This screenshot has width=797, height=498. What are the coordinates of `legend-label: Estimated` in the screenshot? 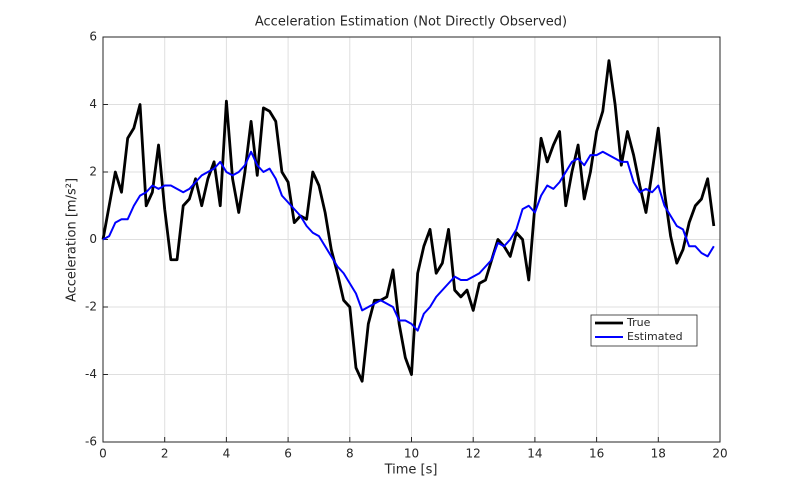 It's located at (655, 336).